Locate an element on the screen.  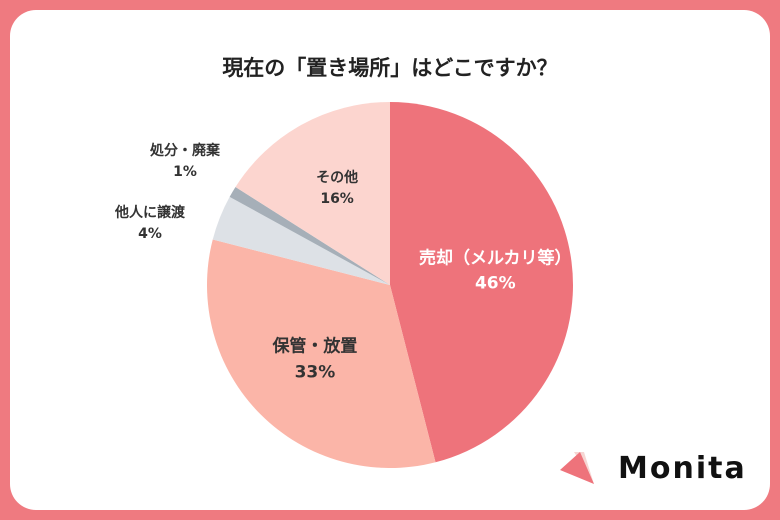
slice-label: 売却（メルカリ等） 46% is located at coordinates (495, 271).